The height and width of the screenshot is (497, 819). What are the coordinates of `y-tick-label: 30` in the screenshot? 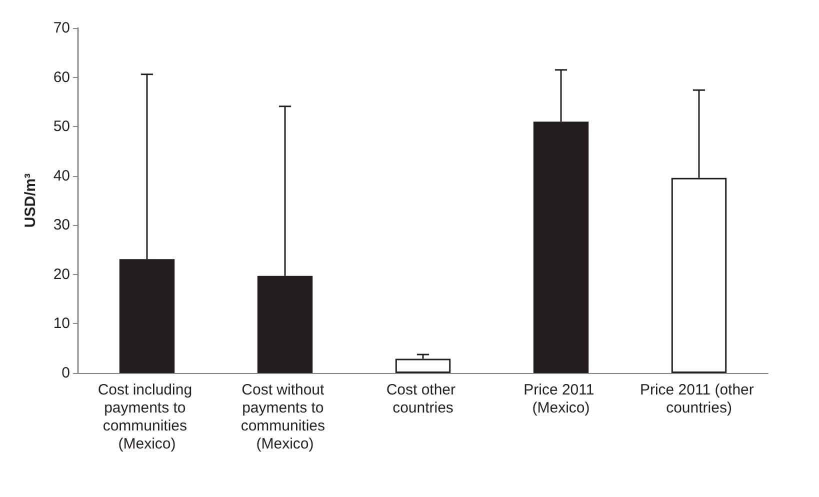 It's located at (61, 225).